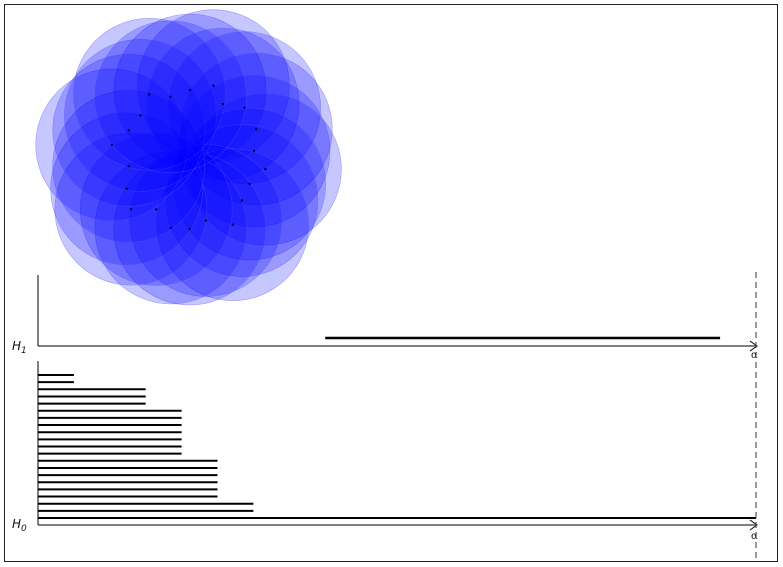  Describe the element at coordinates (754, 355) in the screenshot. I see `h1-alpha-label: α` at that location.